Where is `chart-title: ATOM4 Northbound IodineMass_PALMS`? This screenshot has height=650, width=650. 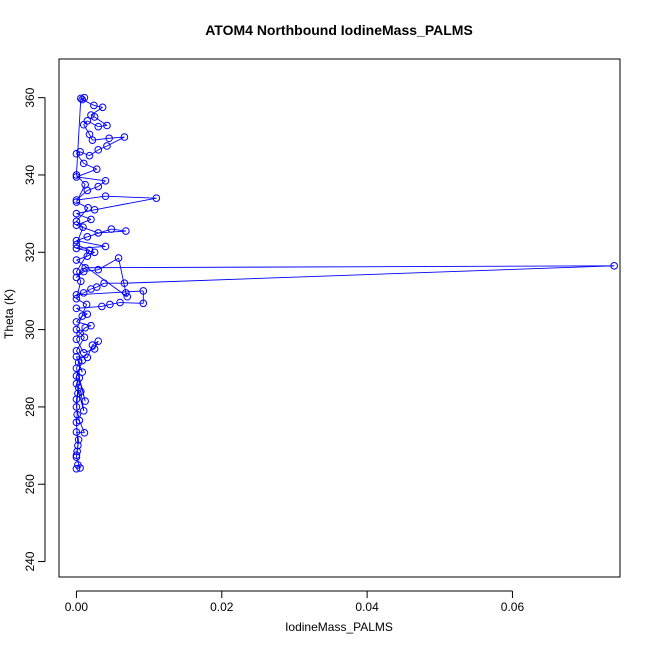 chart-title: ATOM4 Northbound IodineMass_PALMS is located at coordinates (339, 30).